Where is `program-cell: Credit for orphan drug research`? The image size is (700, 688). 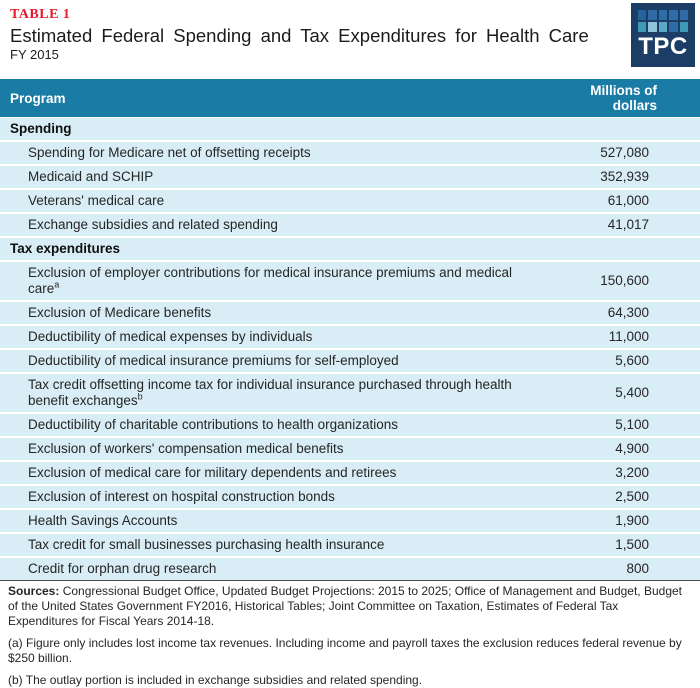 program-cell: Credit for orphan drug research is located at coordinates (122, 568).